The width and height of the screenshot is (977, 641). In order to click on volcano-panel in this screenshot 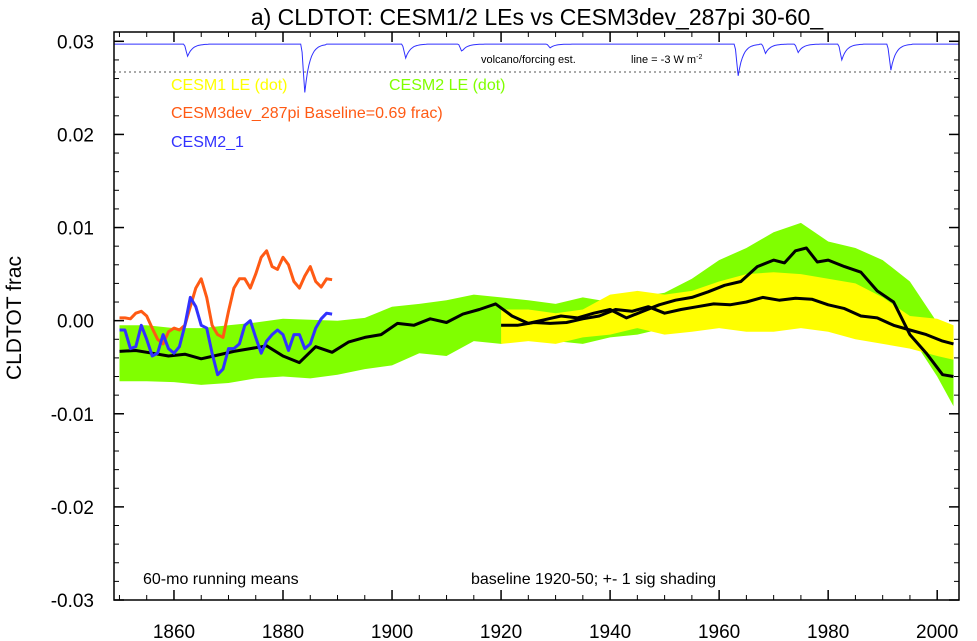, I will do `click(536, 68)`.